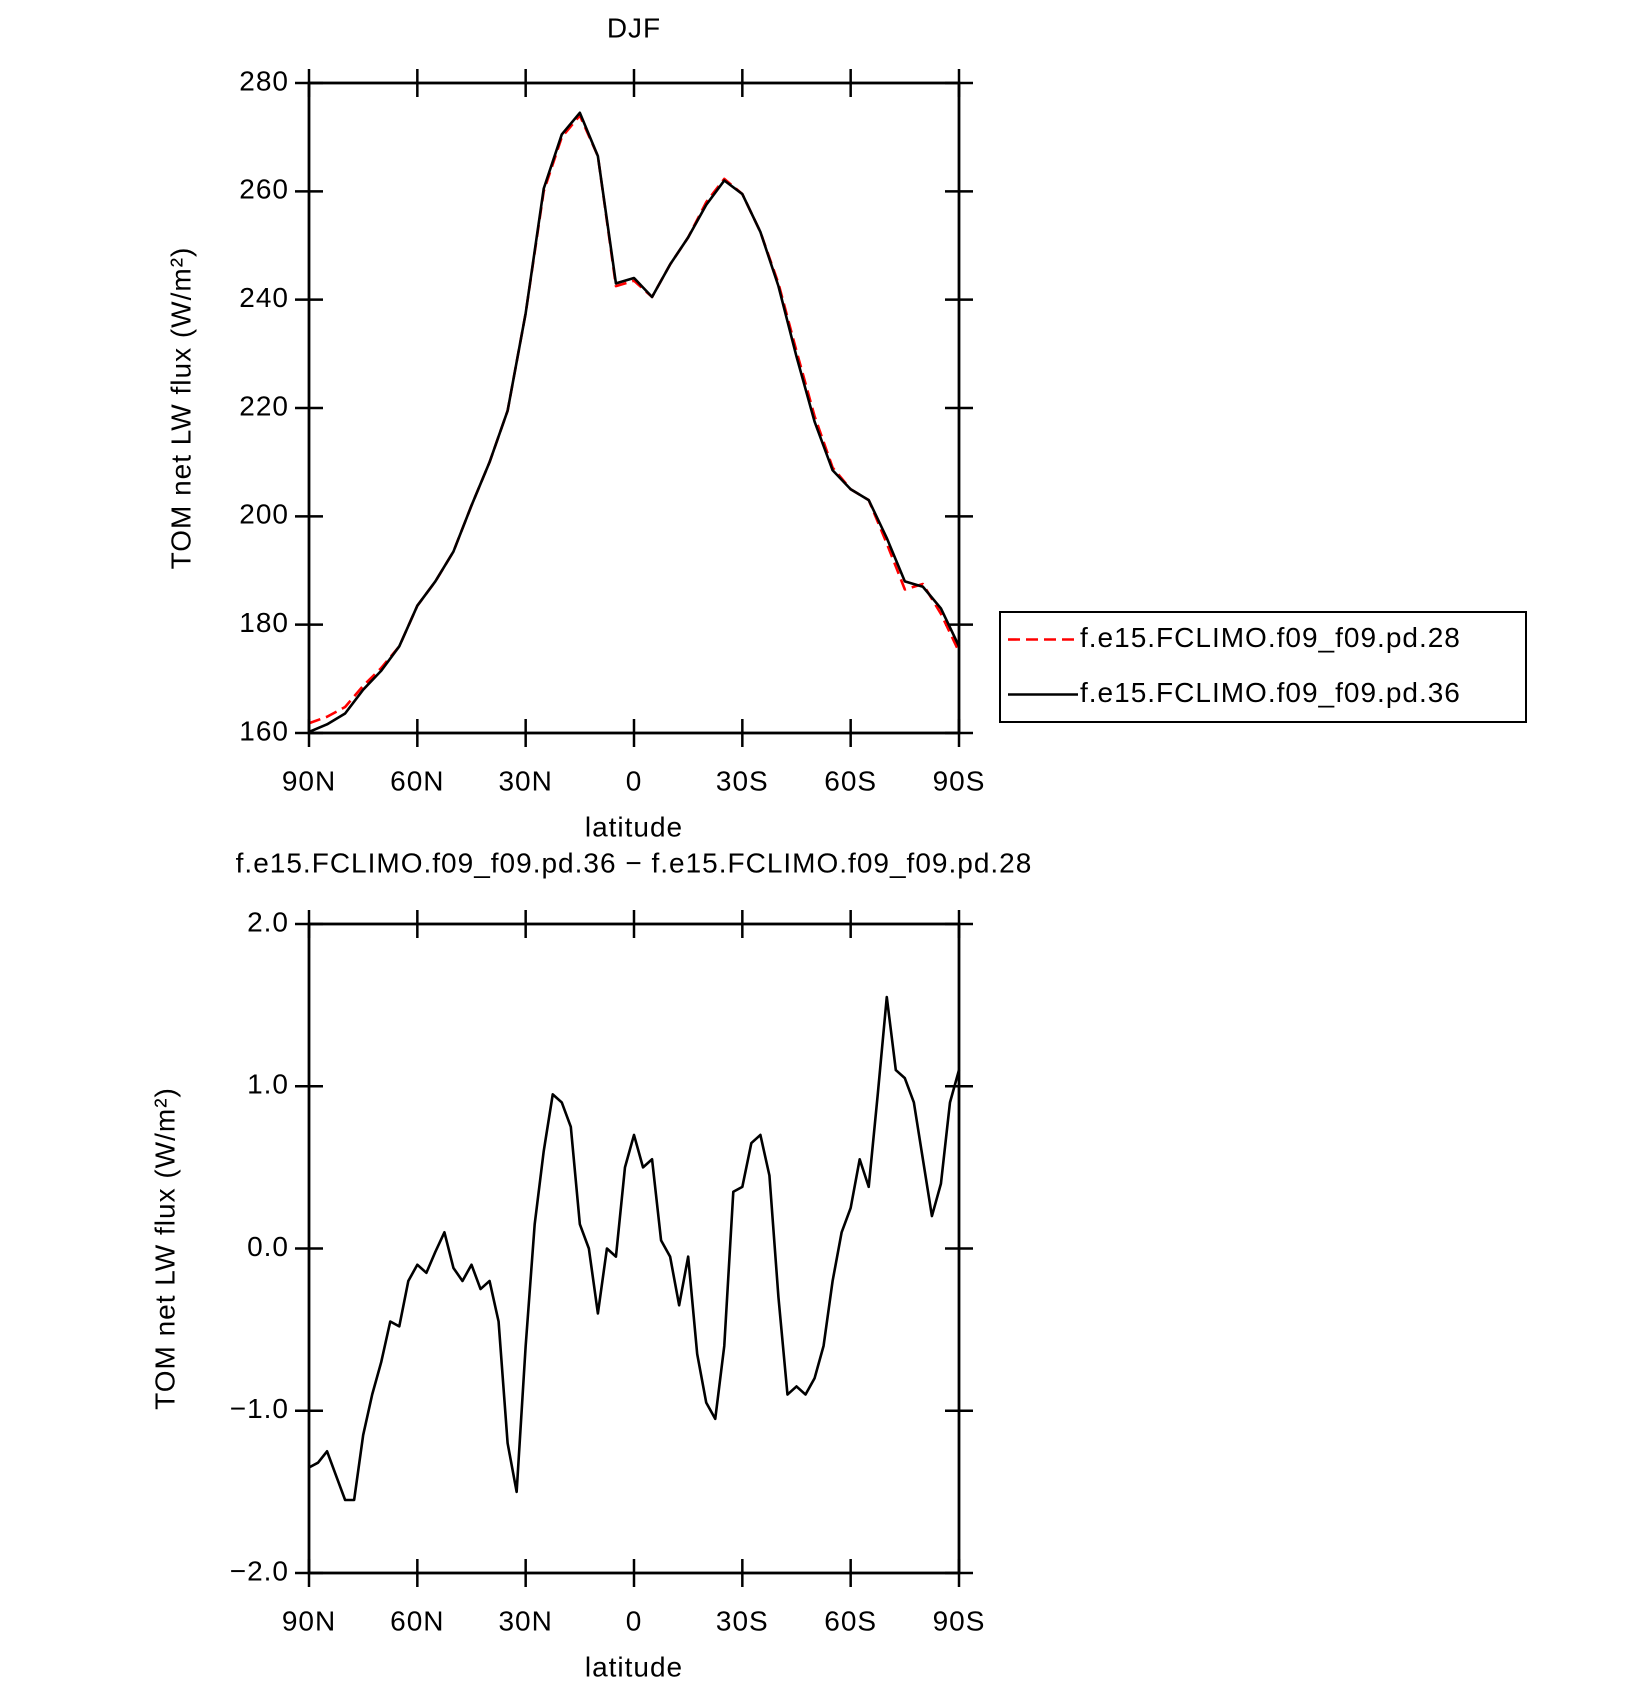 Image resolution: width=1649 pixels, height=1708 pixels. I want to click on y-tick-label: 260, so click(264, 189).